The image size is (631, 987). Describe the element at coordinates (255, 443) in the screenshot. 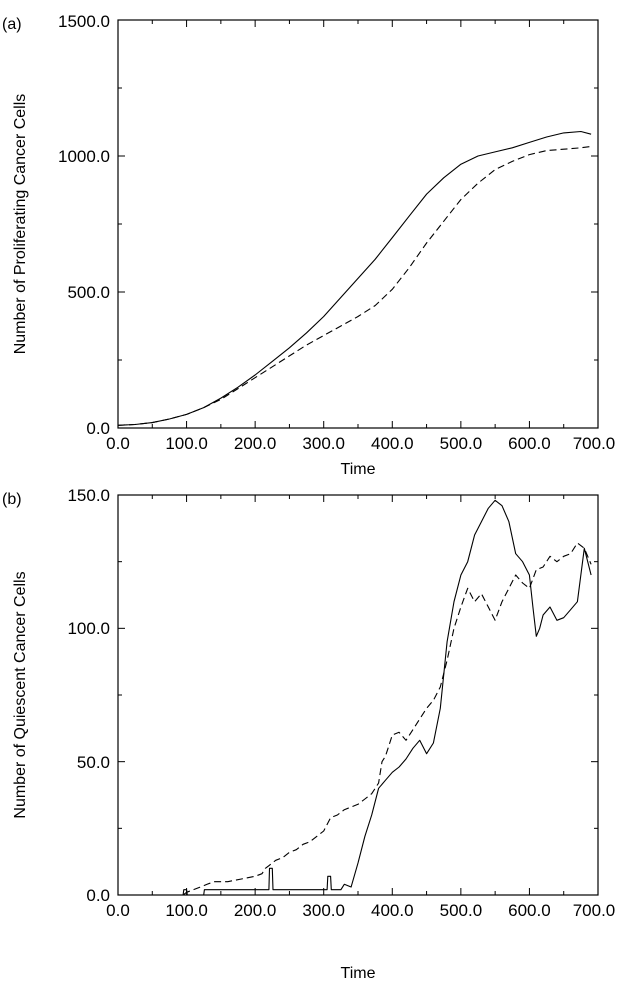

I see `panel-a-x-tick-label: 200.0` at that location.